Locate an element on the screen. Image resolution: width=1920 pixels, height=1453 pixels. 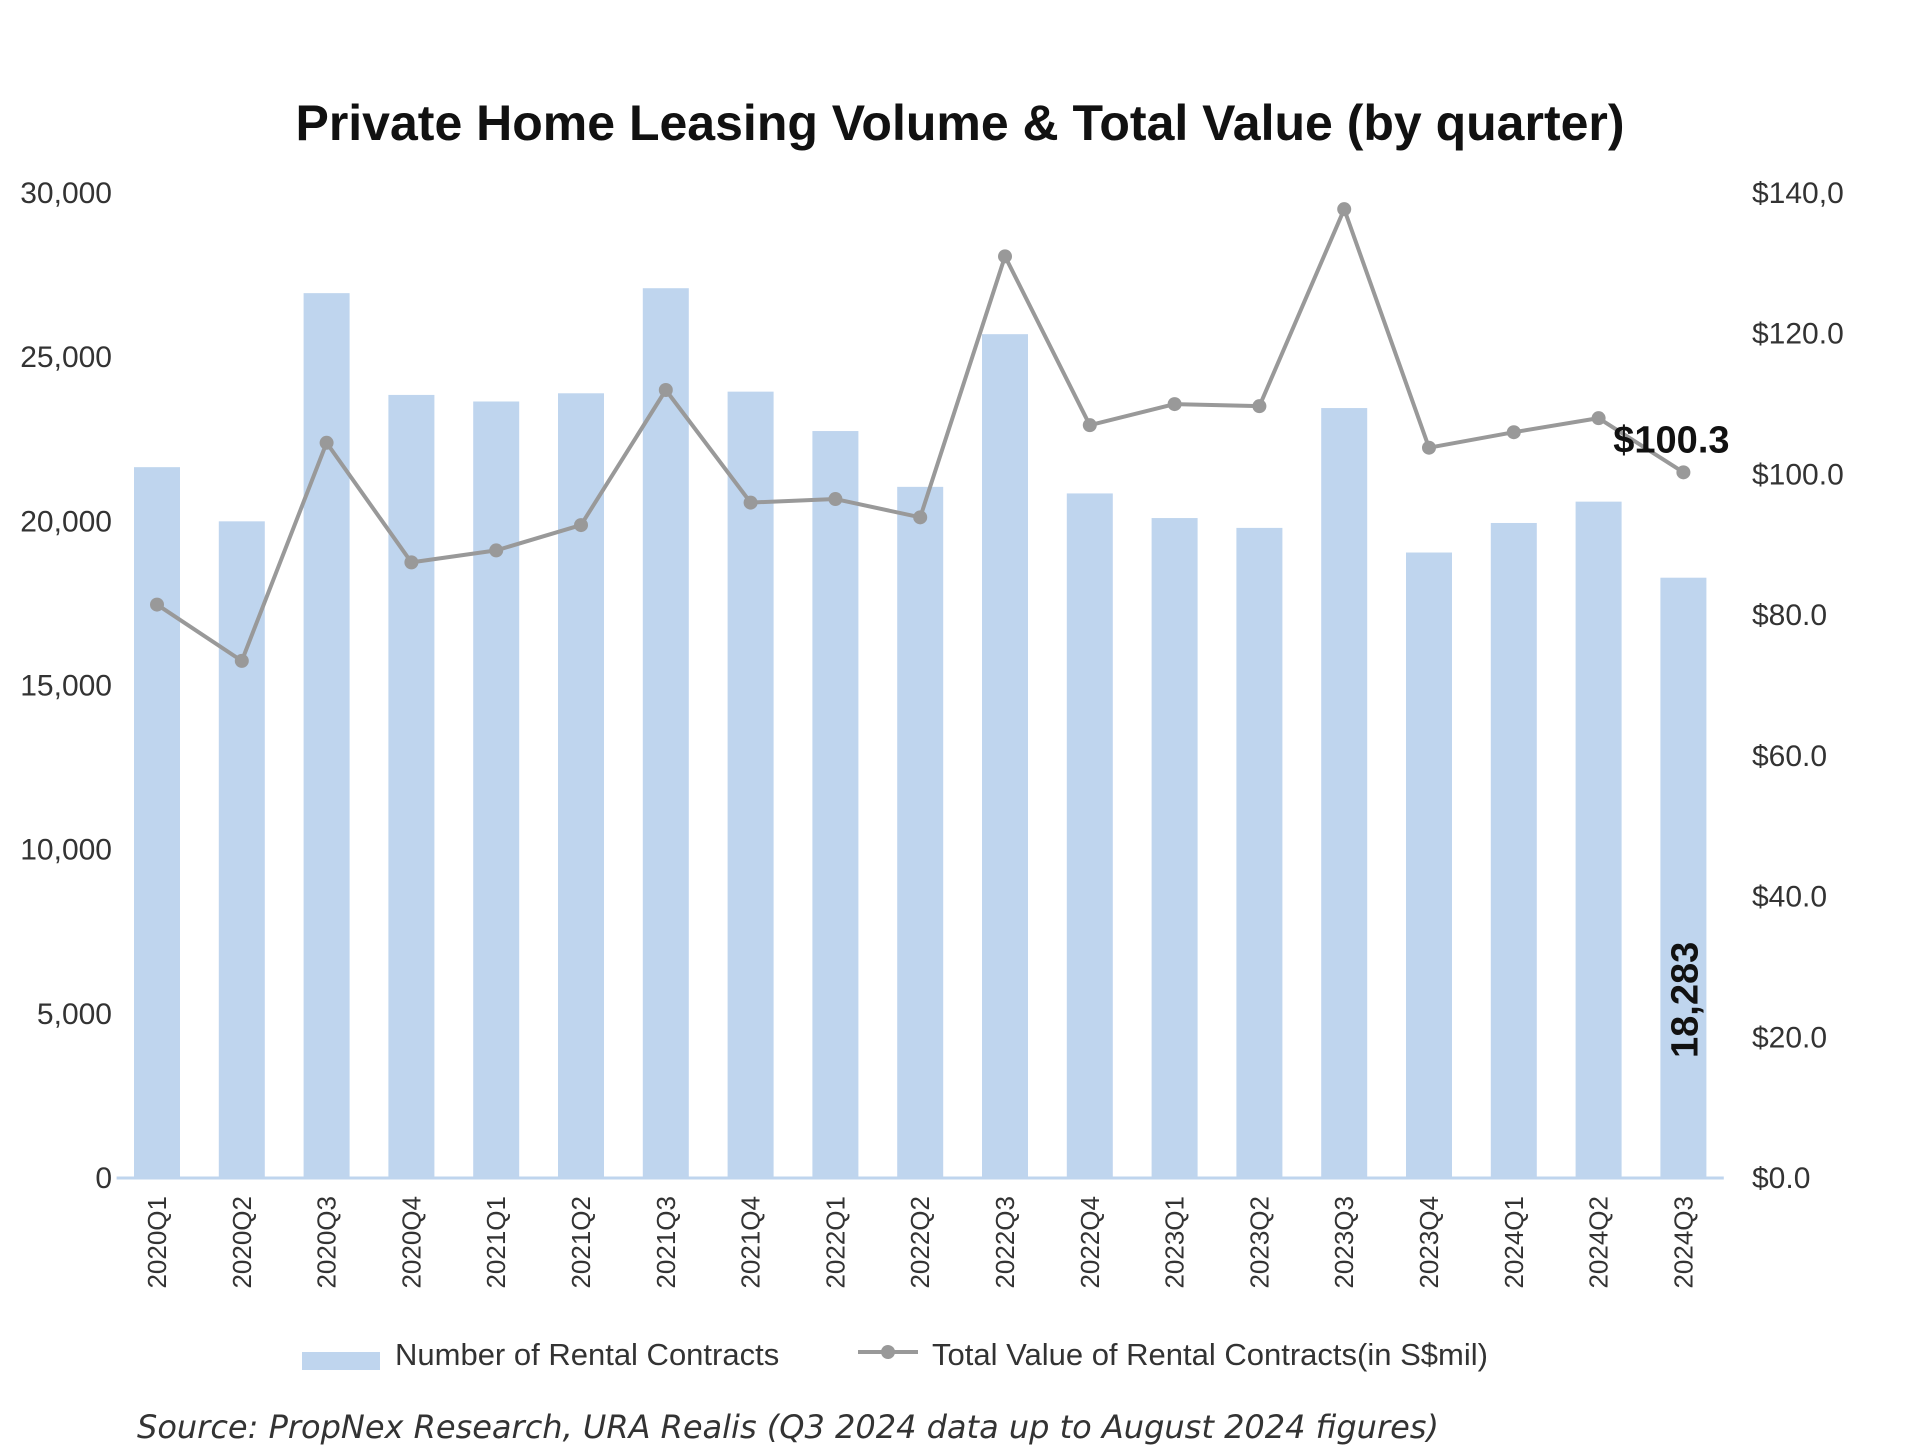
right-tick-label: $60.0 is located at coordinates (1789, 756).